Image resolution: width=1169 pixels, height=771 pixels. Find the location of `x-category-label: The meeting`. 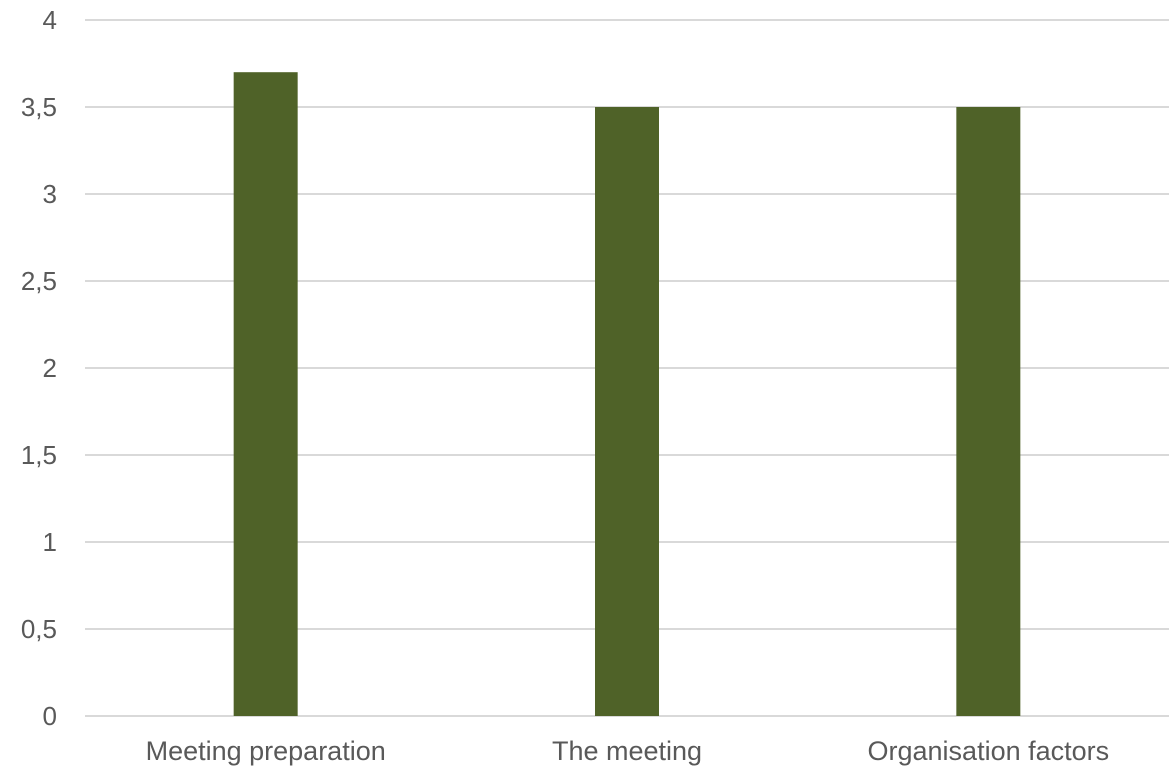

x-category-label: The meeting is located at coordinates (627, 751).